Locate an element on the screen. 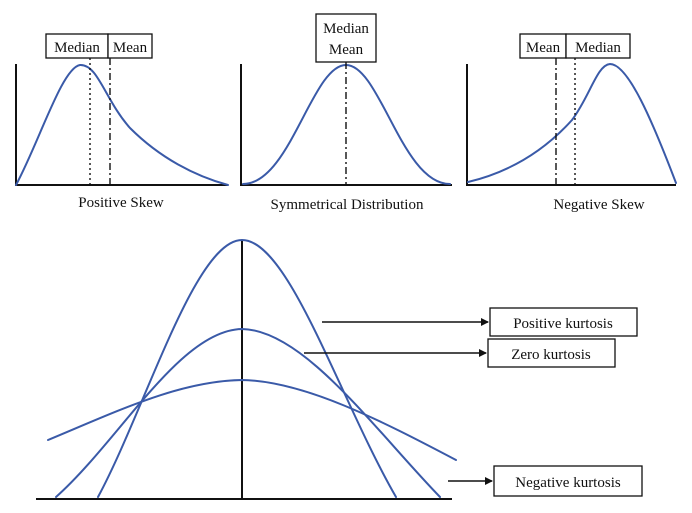 This screenshot has width=692, height=513. negative-kurtosis-label: Negative kurtosis is located at coordinates (568, 483).